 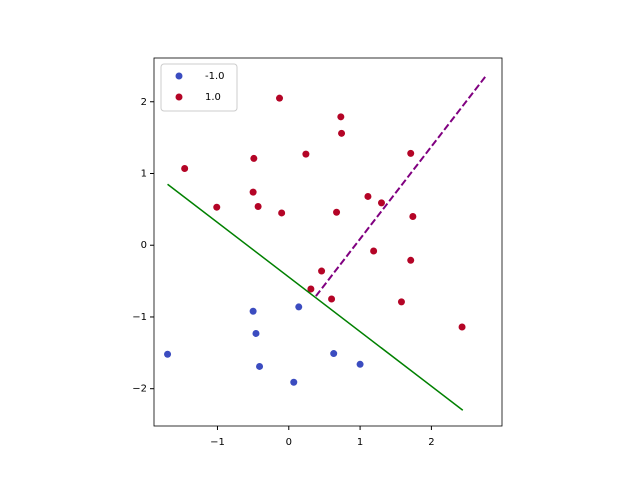 I want to click on line, so click(x=401, y=185).